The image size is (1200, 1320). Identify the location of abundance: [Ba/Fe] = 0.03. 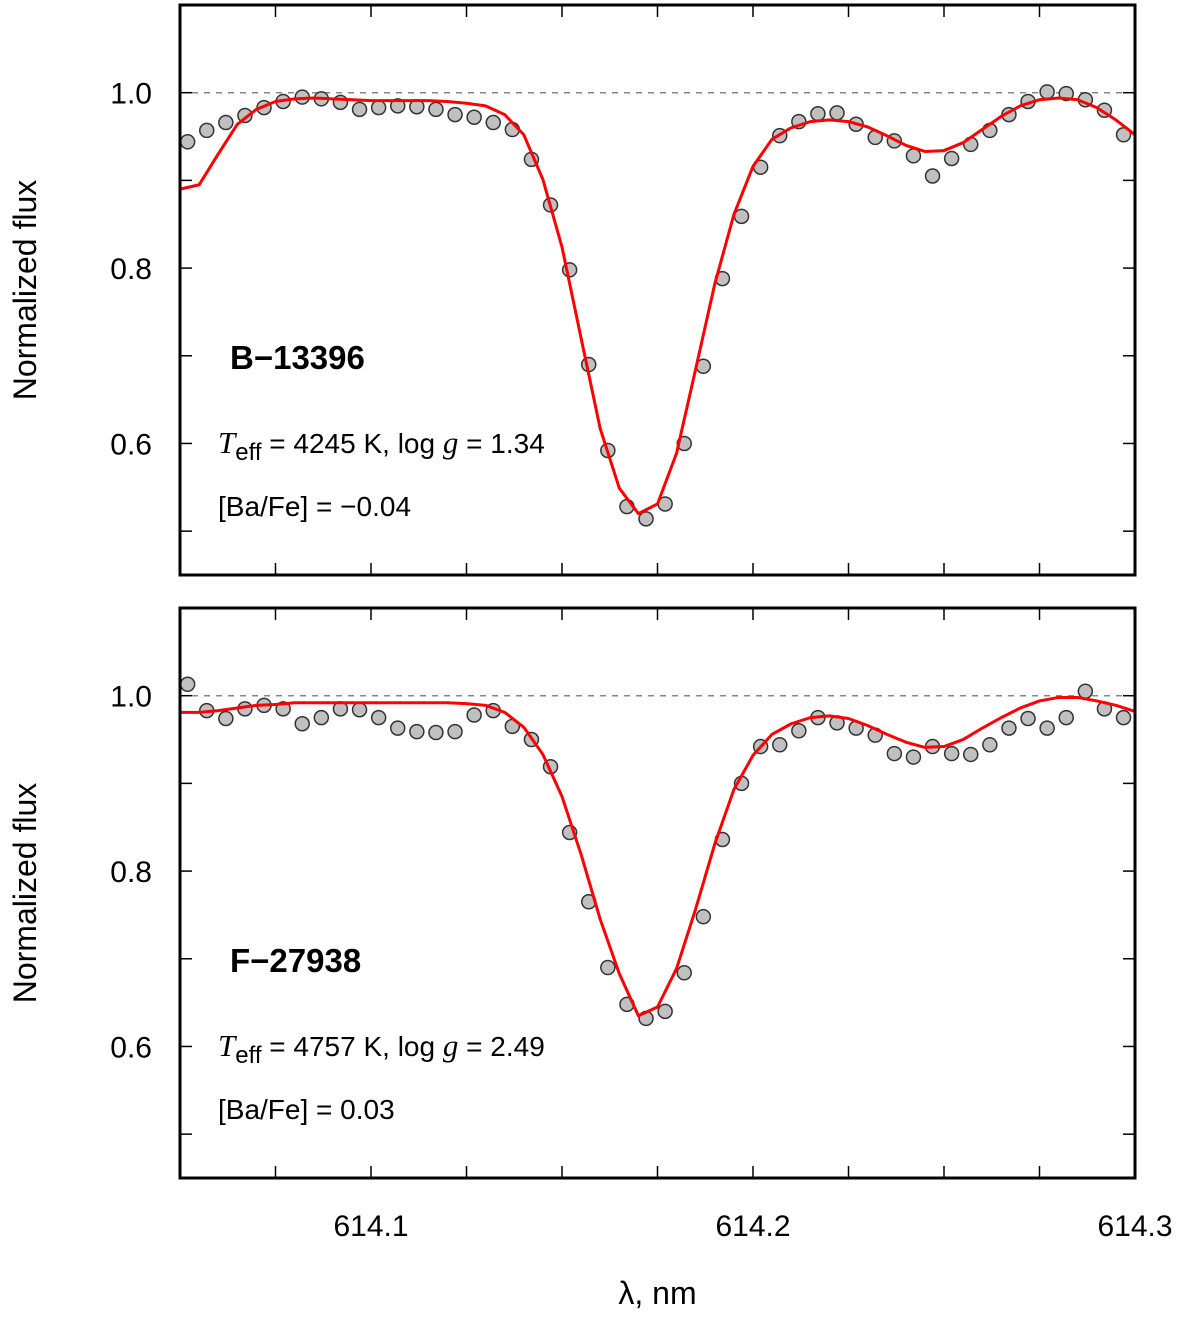
(306, 1109).